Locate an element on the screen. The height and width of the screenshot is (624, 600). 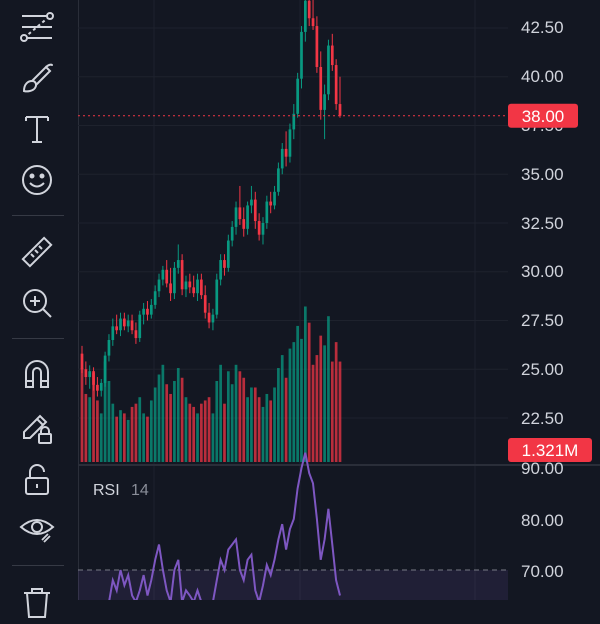
price-tick: 25.00 is located at coordinates (542, 369).